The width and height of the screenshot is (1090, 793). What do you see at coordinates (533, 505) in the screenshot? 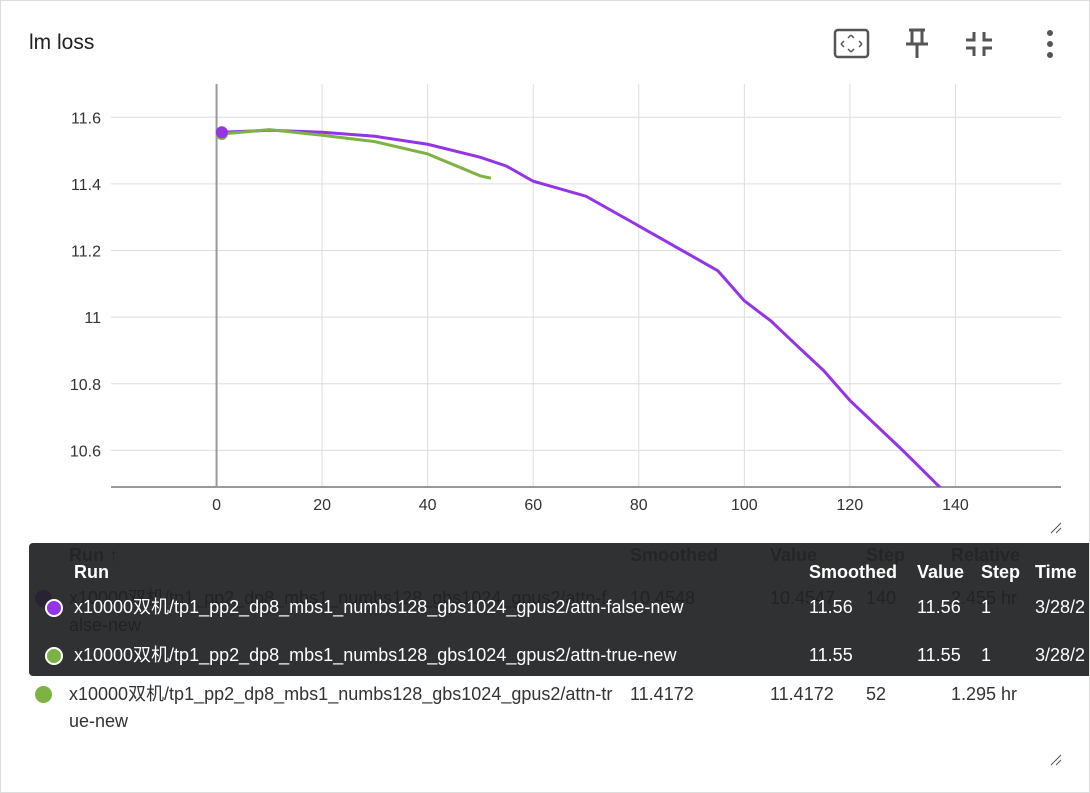
I see `x-tick-label: 60` at bounding box center [533, 505].